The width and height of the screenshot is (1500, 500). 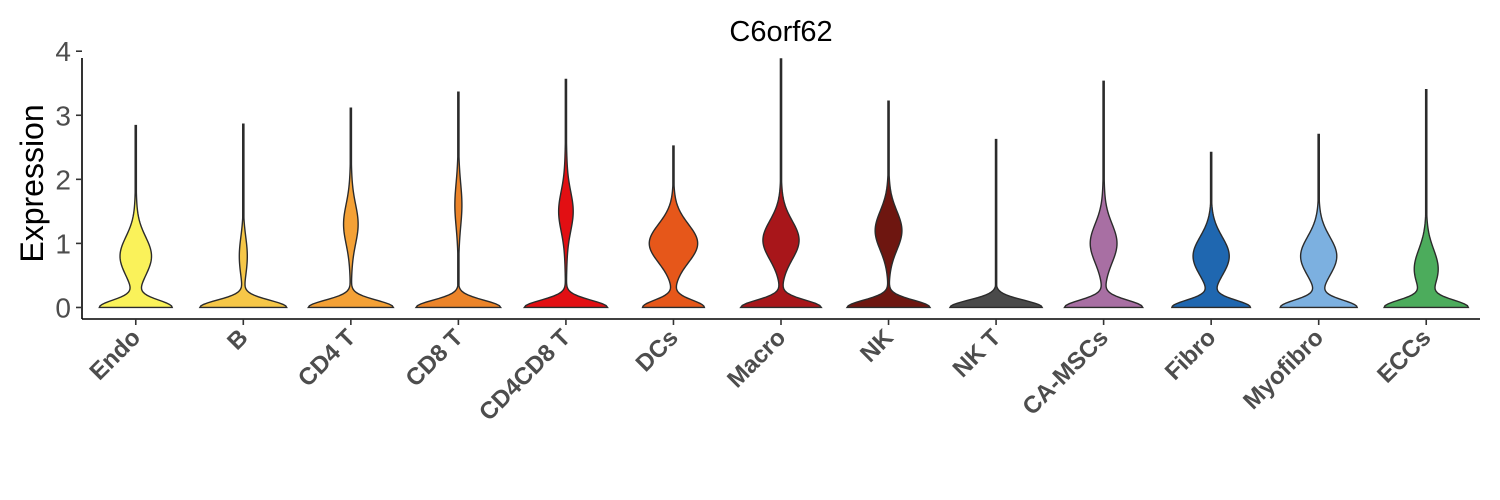 What do you see at coordinates (525, 375) in the screenshot?
I see `x-tick-label: CD4CD8 T` at bounding box center [525, 375].